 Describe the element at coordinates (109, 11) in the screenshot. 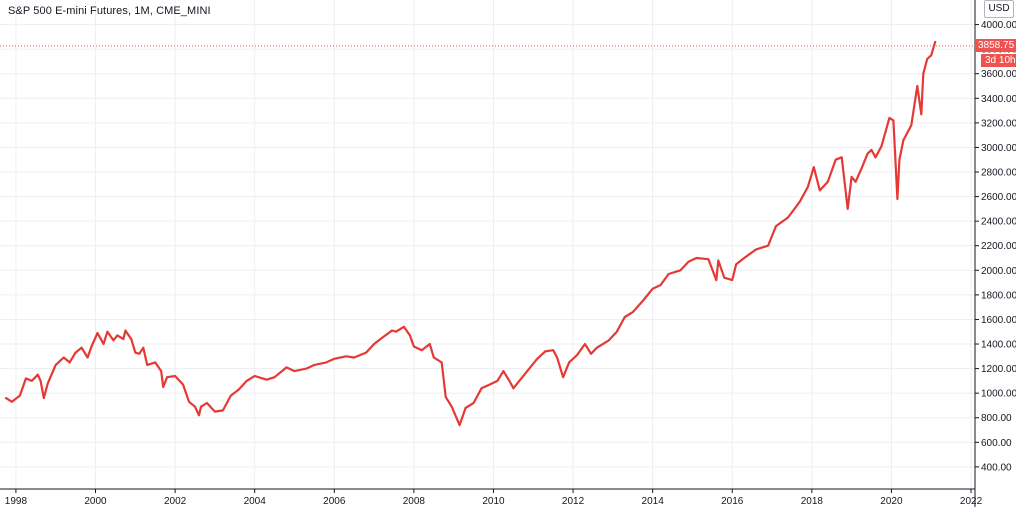

I see `chart-title: S&P 500 E-mini Futures, 1M, CME_MINI` at that location.